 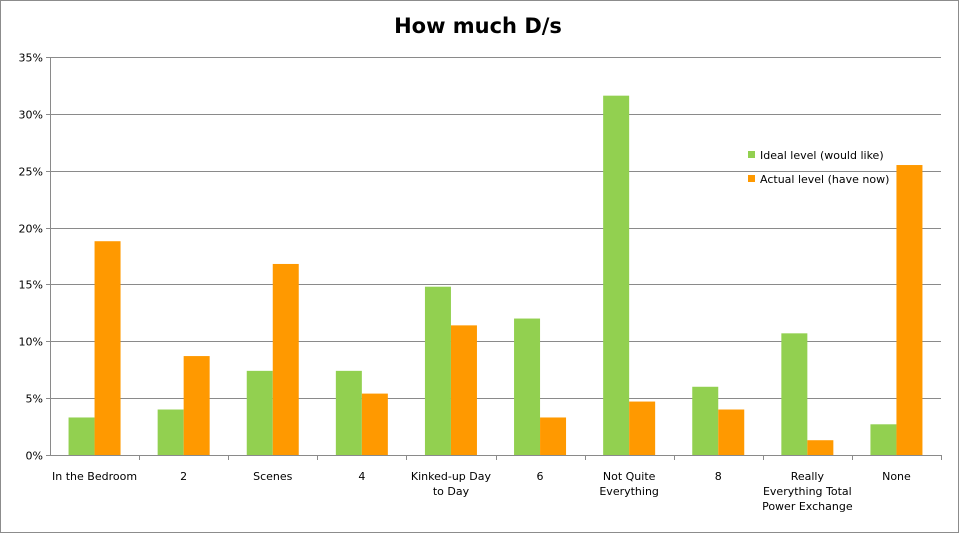 What do you see at coordinates (31, 229) in the screenshot?
I see `y-tick-label: 20%` at bounding box center [31, 229].